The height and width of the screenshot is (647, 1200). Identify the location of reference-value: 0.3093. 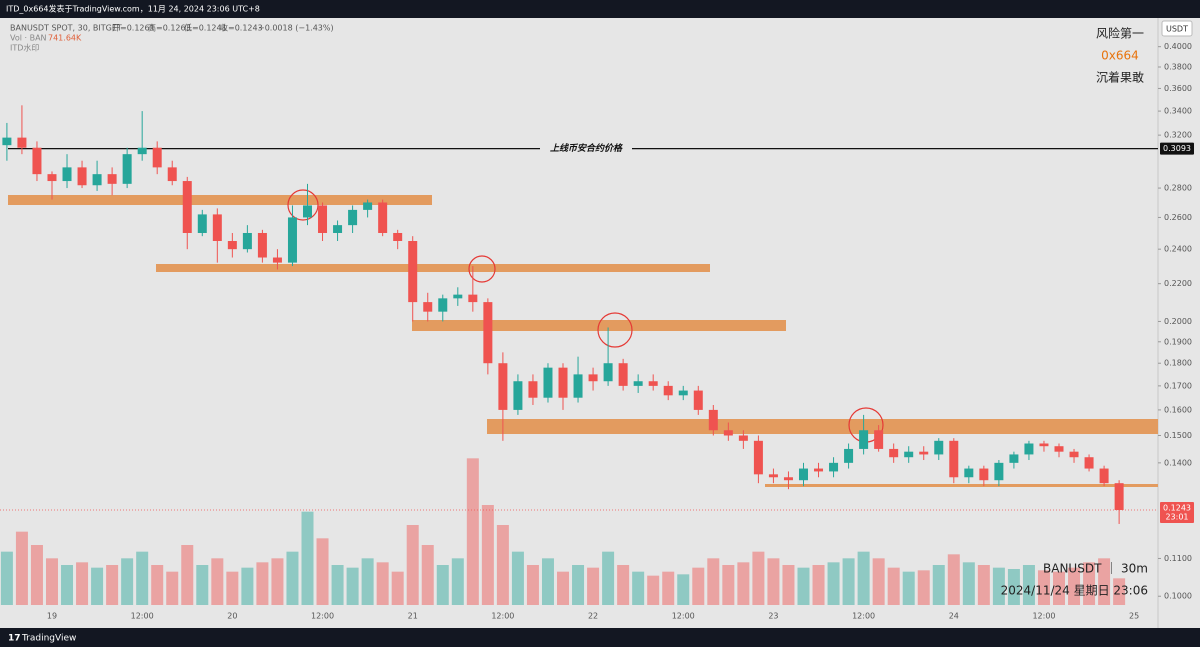
(1177, 148).